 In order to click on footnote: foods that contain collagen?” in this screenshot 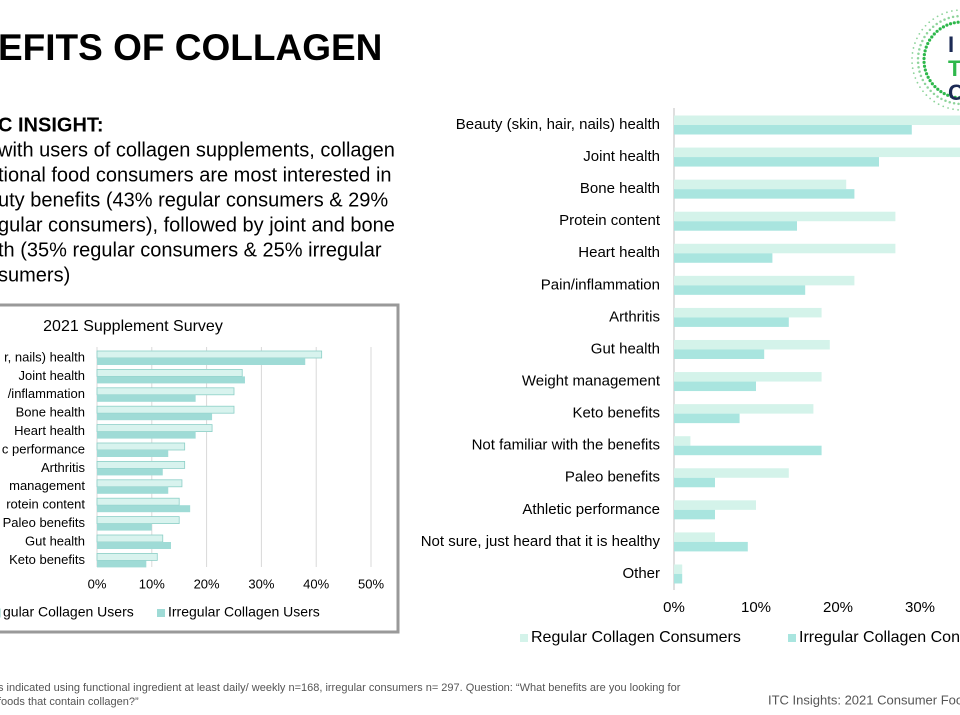, I will do `click(69, 702)`.